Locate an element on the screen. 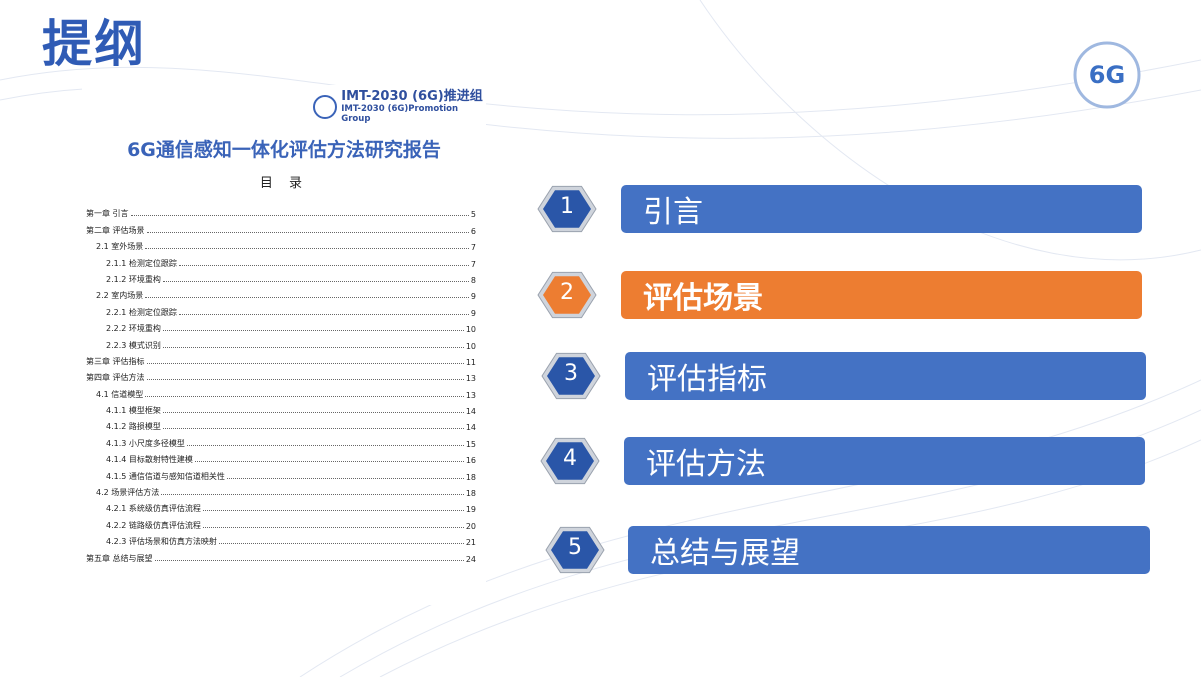  toc-row: 第二章 评估场景 6 is located at coordinates (281, 227).